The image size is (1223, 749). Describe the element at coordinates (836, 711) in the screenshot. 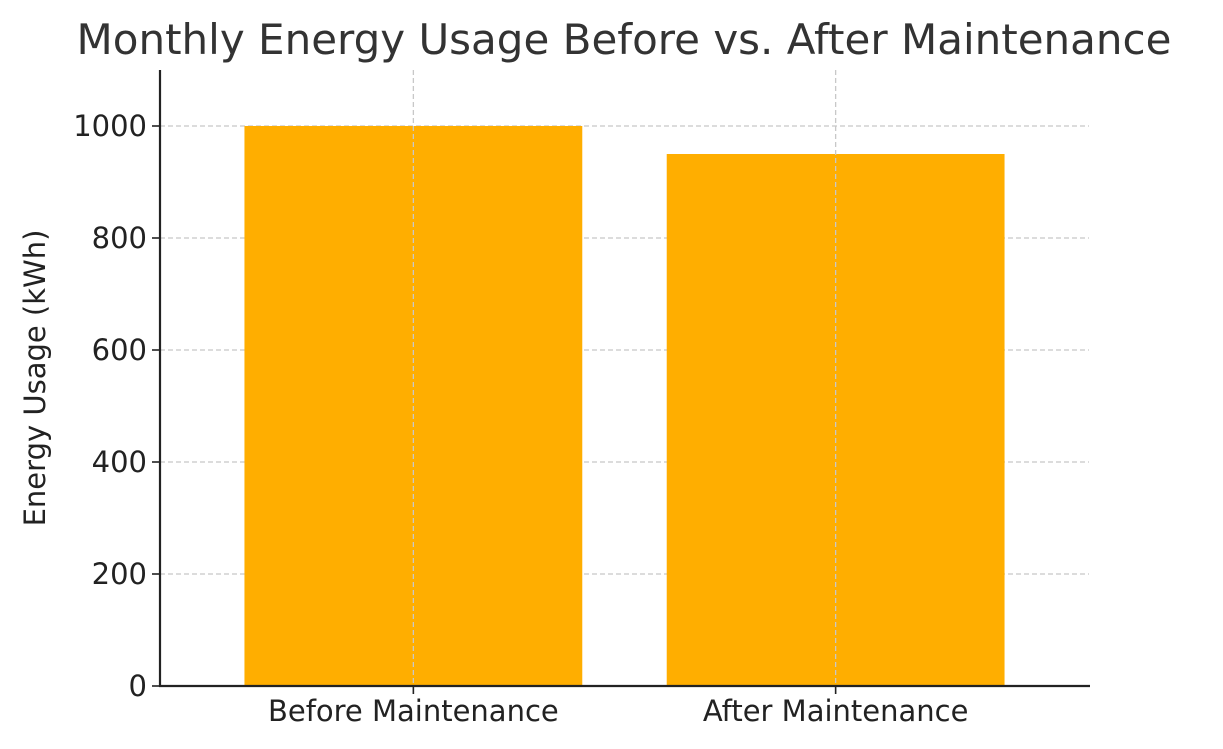

I see `x-tick-label: After Maintenance` at that location.